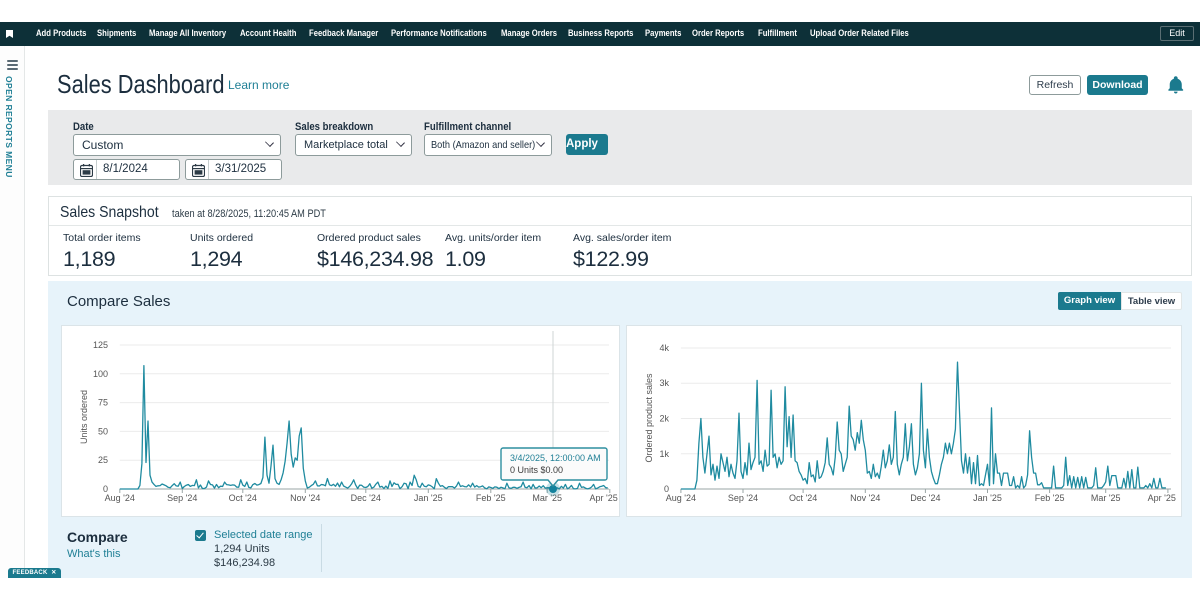  What do you see at coordinates (103, 460) in the screenshot?
I see `svg-text: 25` at bounding box center [103, 460].